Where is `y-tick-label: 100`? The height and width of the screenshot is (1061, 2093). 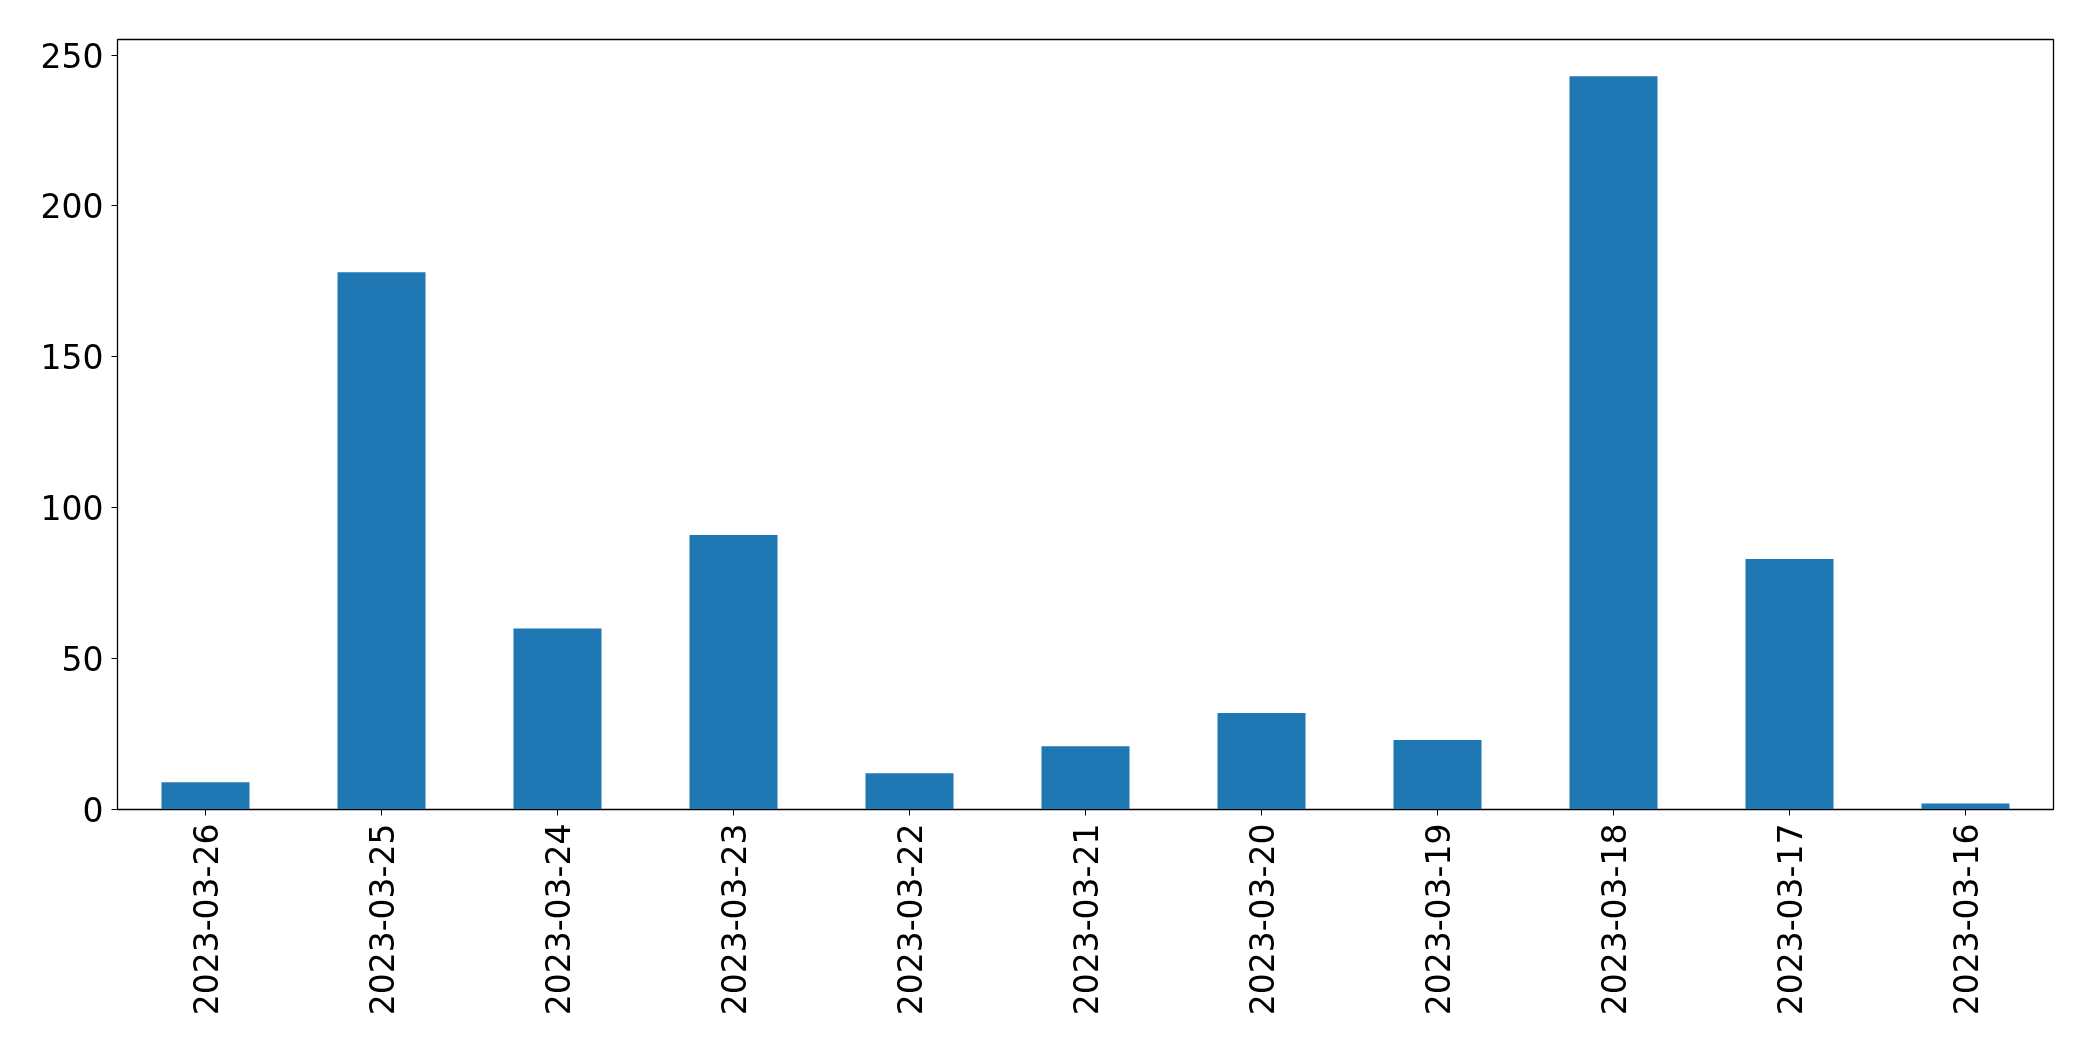 y-tick-label: 100 is located at coordinates (72, 509).